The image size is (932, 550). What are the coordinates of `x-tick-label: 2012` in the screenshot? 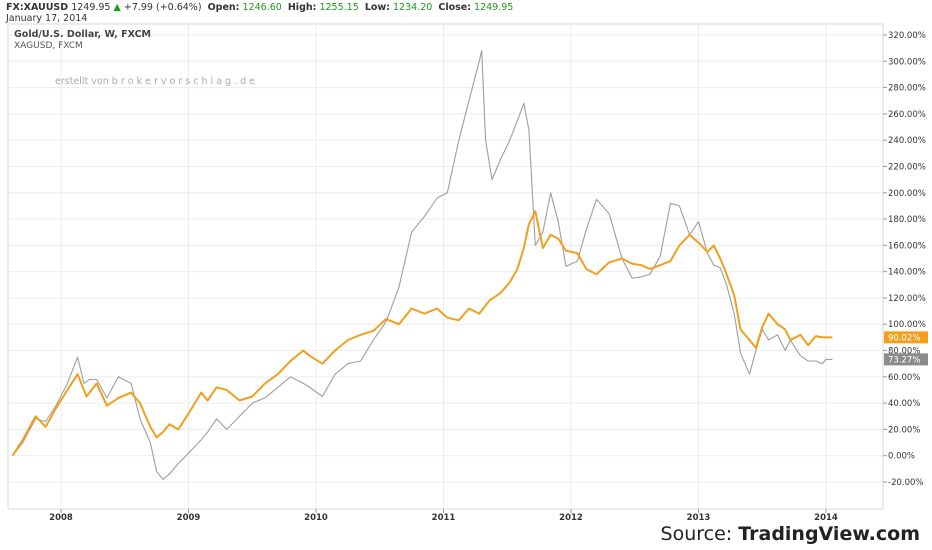 It's located at (571, 518).